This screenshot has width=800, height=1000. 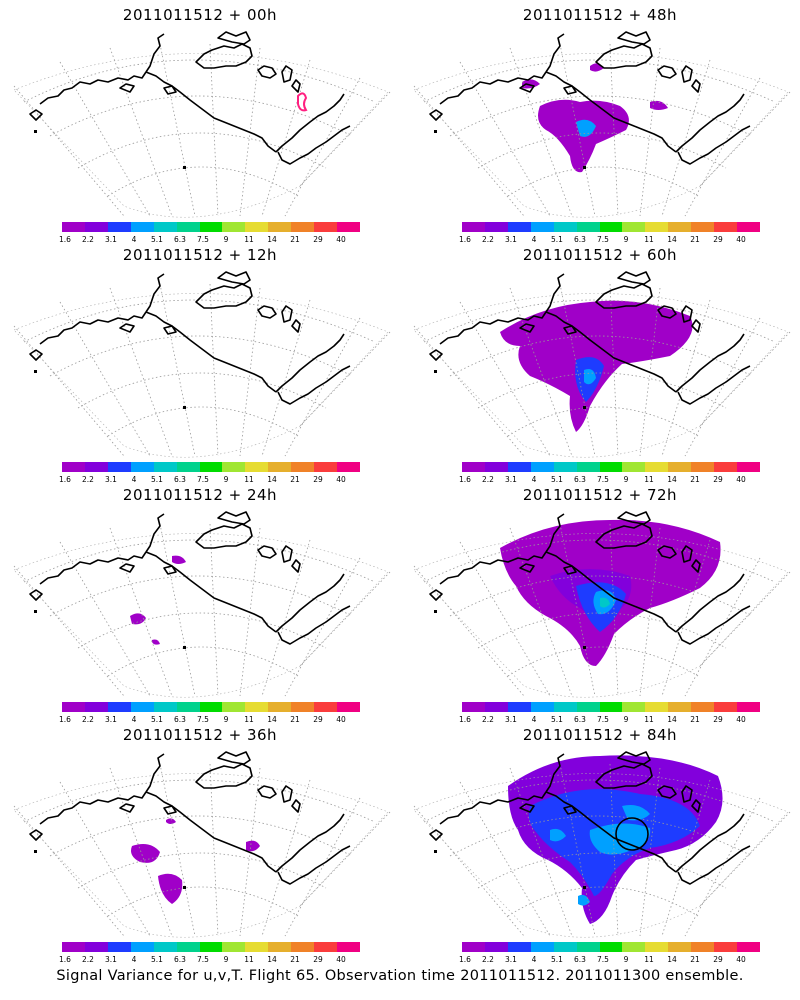 I want to click on panel-title: 2011011512 + 84h, so click(x=600, y=735).